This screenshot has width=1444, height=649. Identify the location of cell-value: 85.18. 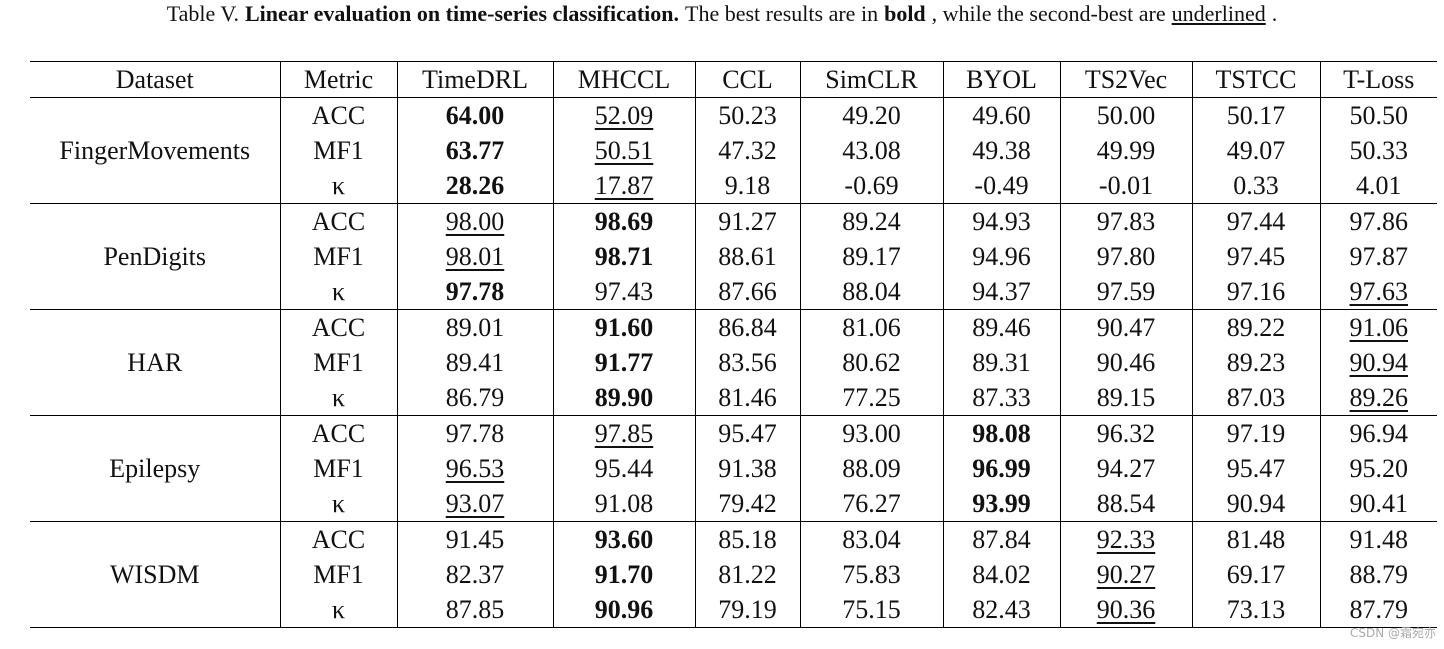
(747, 539).